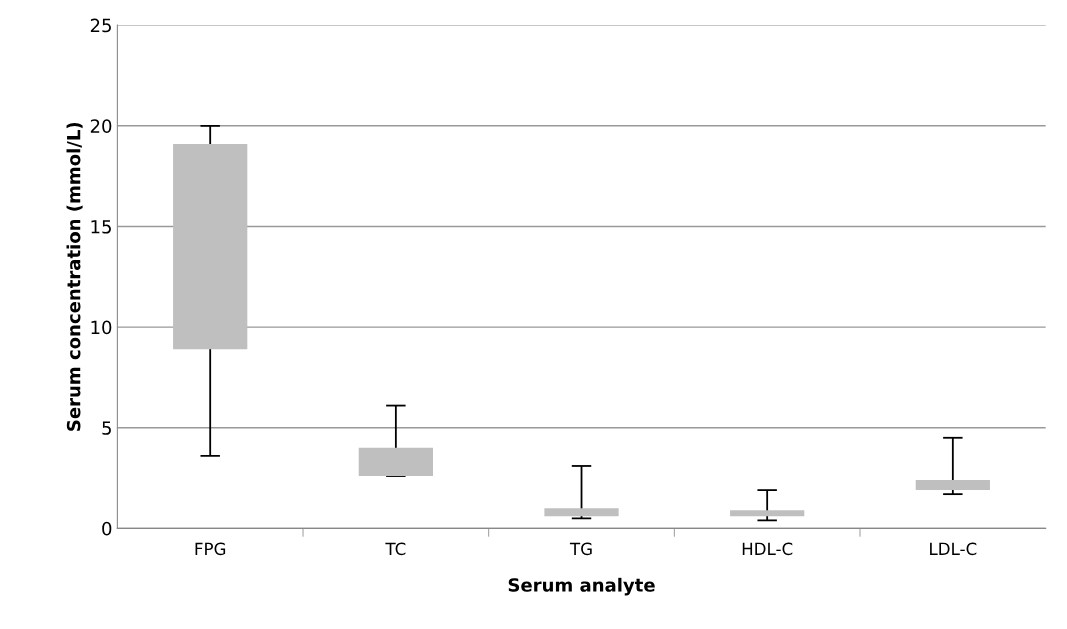  I want to click on y-axis-title: Serum concentration (mmol/L), so click(74, 276).